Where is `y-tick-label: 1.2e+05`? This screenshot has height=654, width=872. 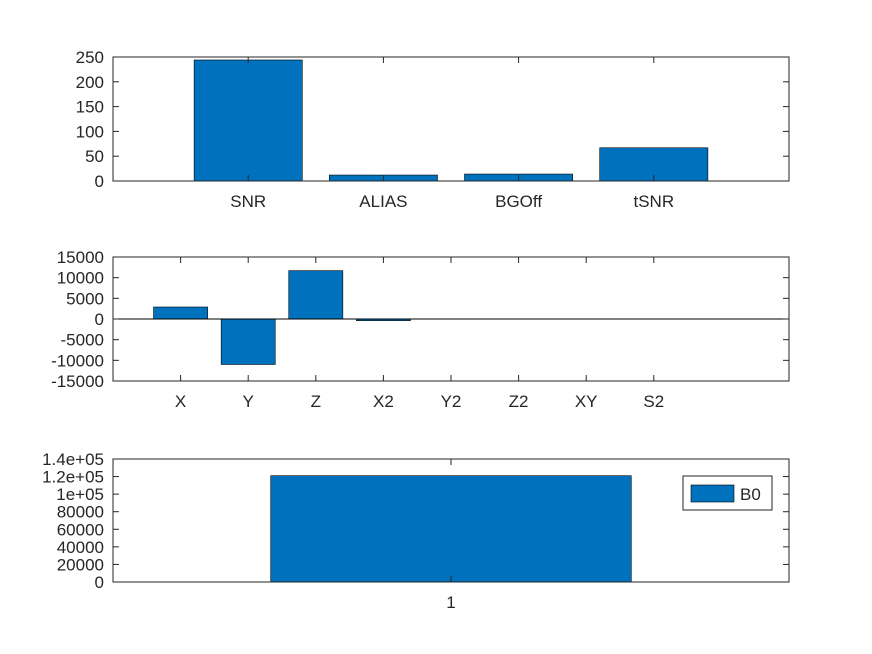 y-tick-label: 1.2e+05 is located at coordinates (73, 477).